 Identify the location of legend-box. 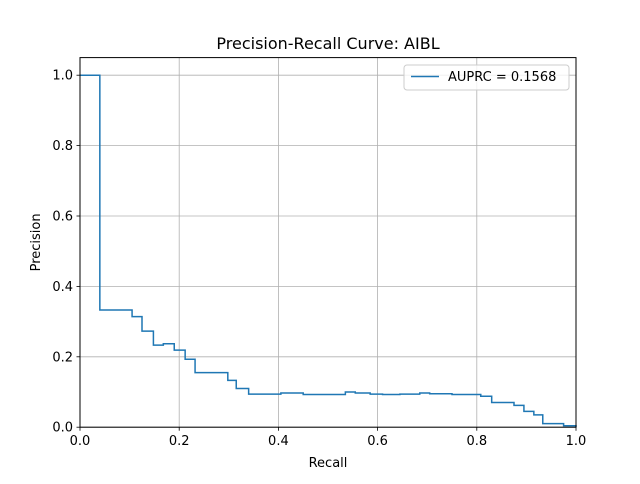
(486, 77).